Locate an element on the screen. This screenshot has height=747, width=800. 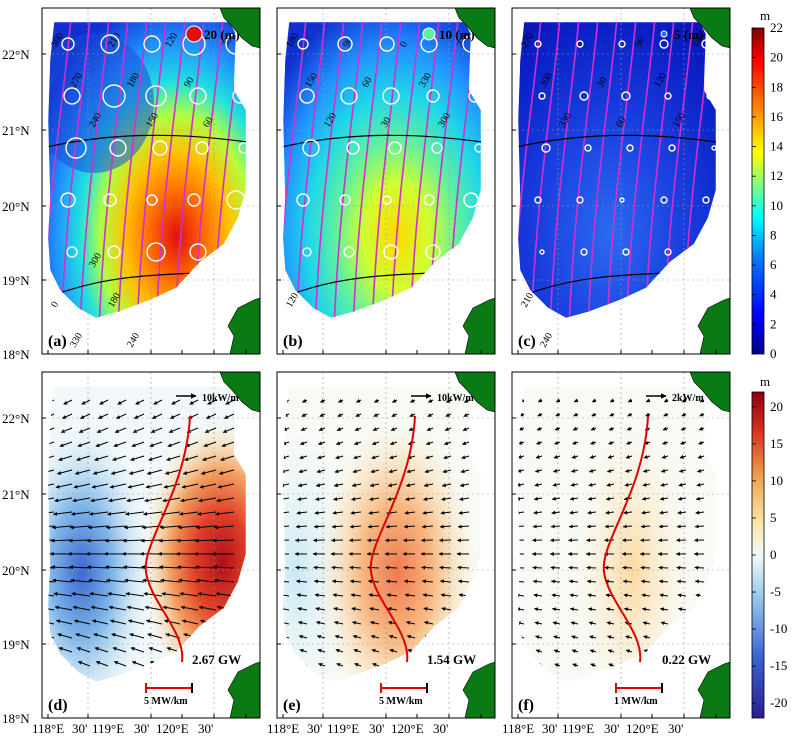
panel-label: (c) is located at coordinates (527, 341).